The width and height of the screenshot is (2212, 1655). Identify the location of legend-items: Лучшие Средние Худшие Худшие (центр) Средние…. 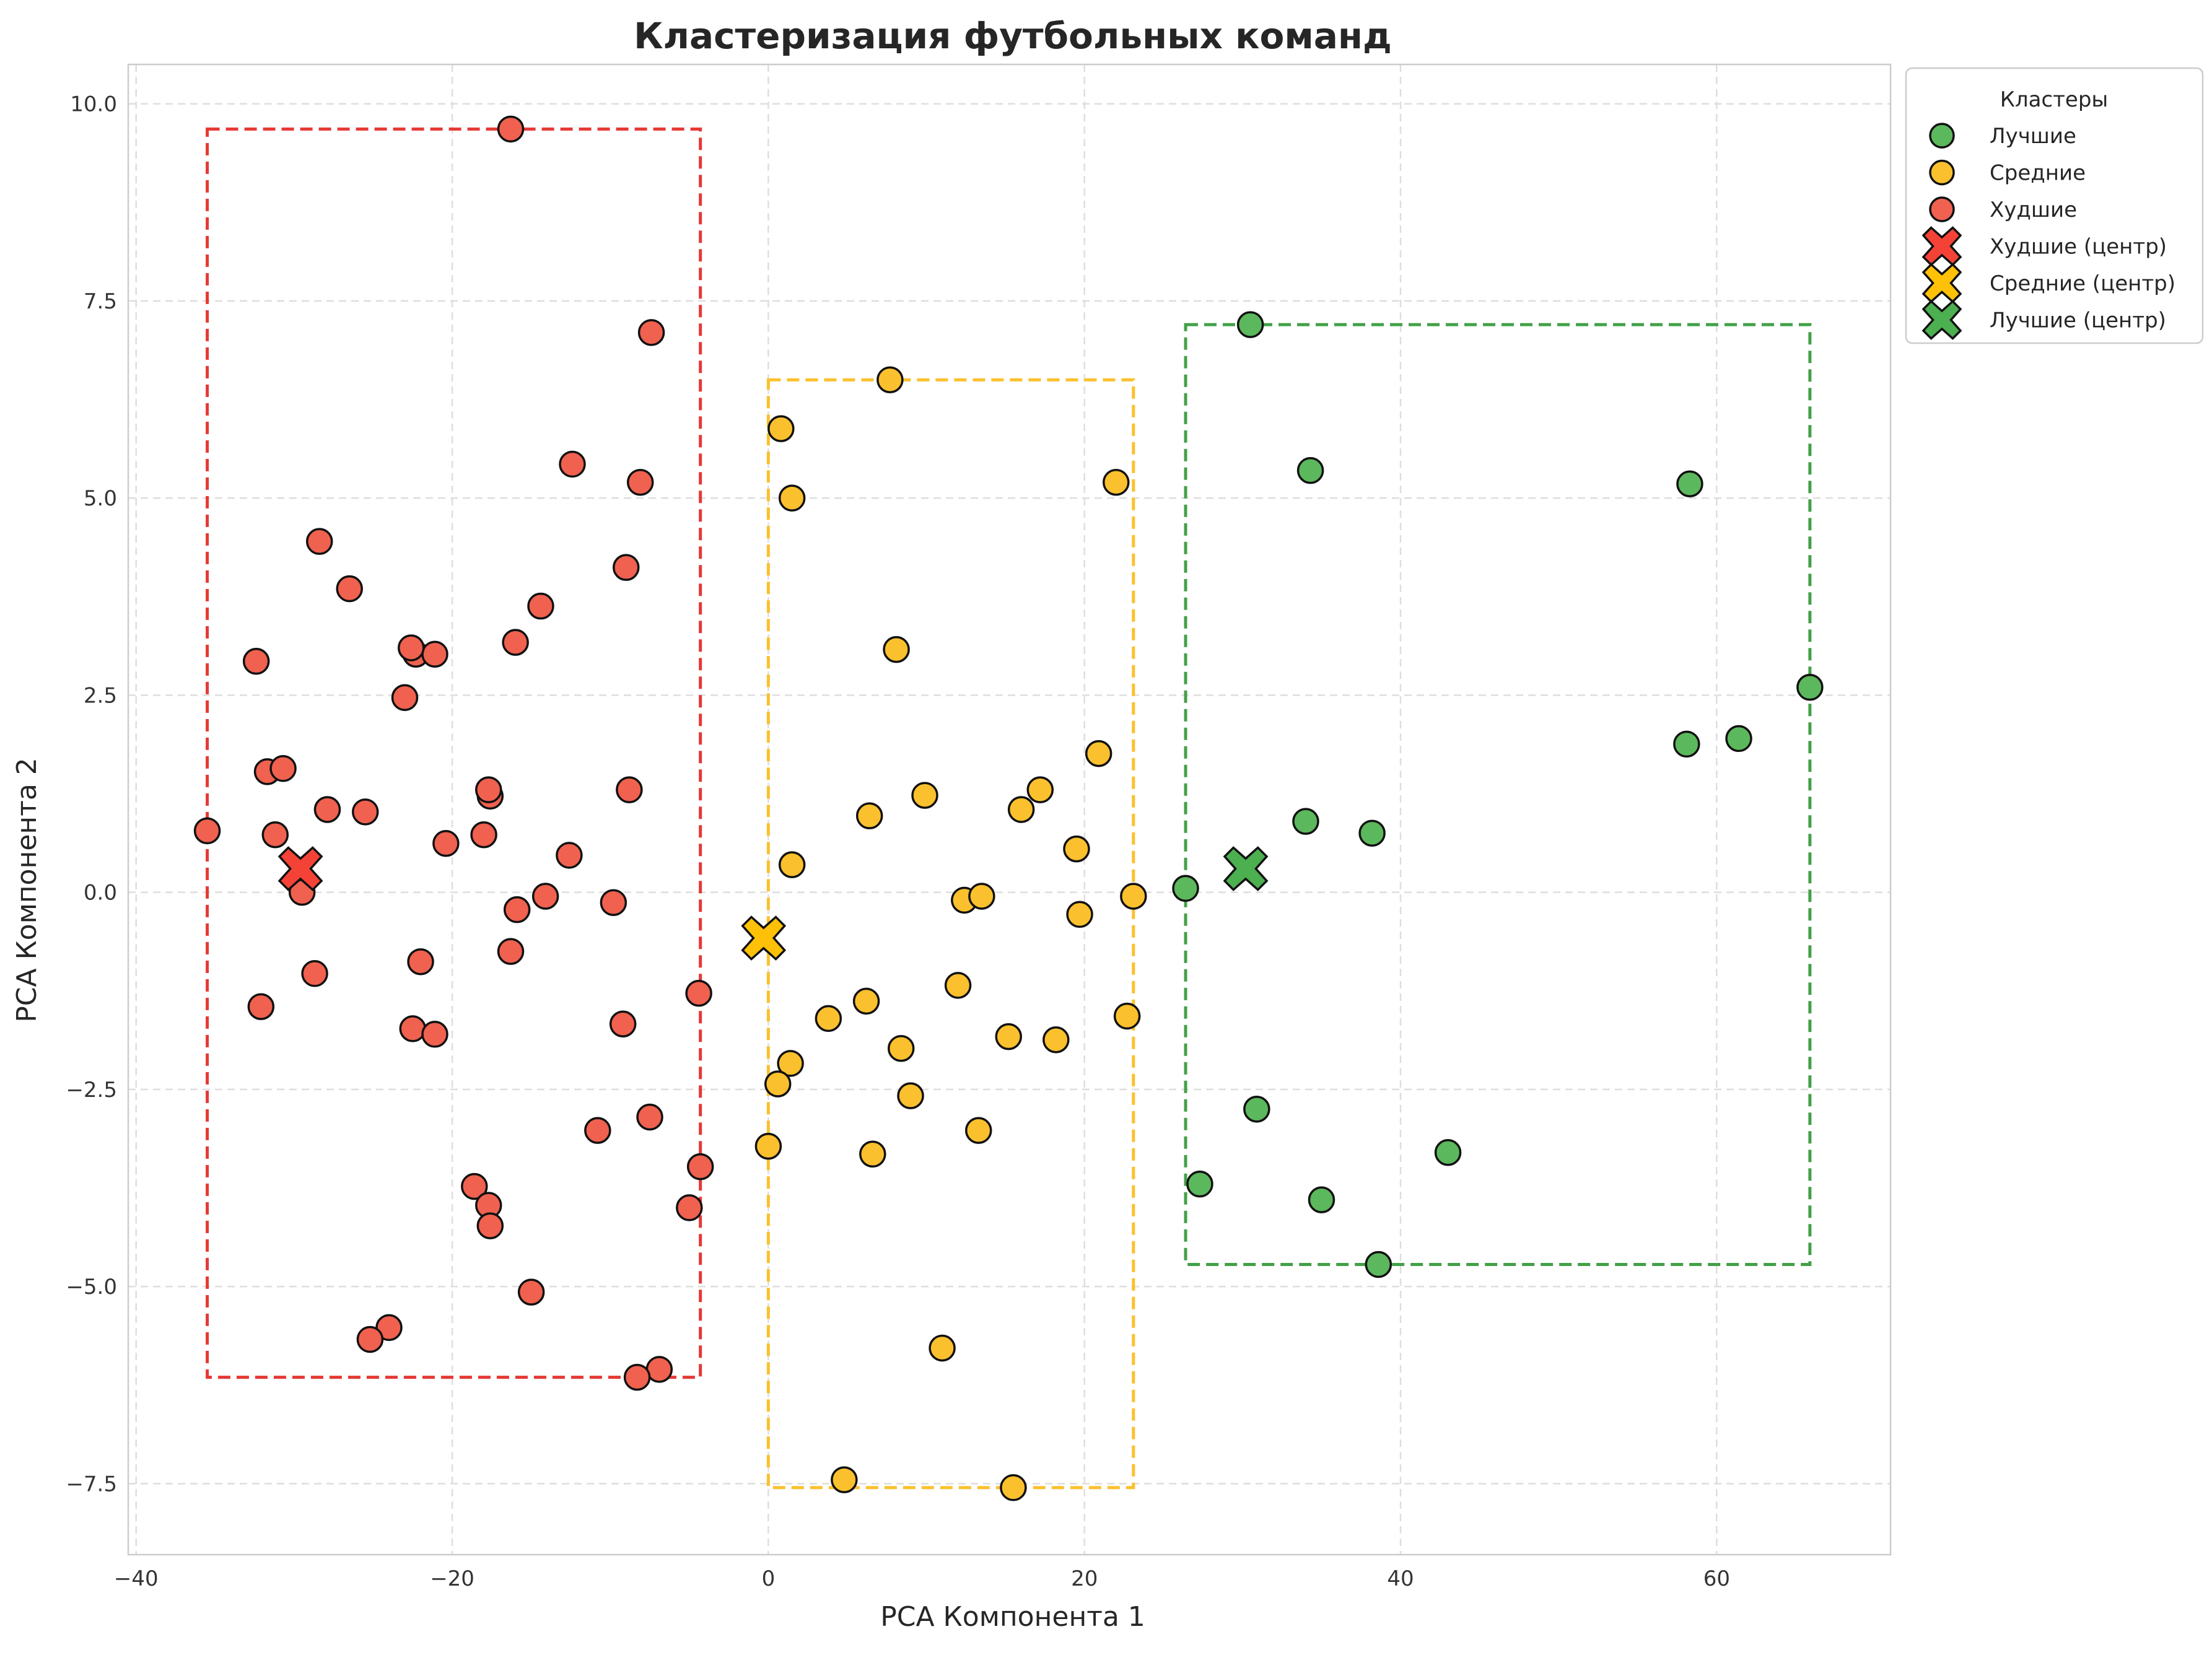
(2048, 231).